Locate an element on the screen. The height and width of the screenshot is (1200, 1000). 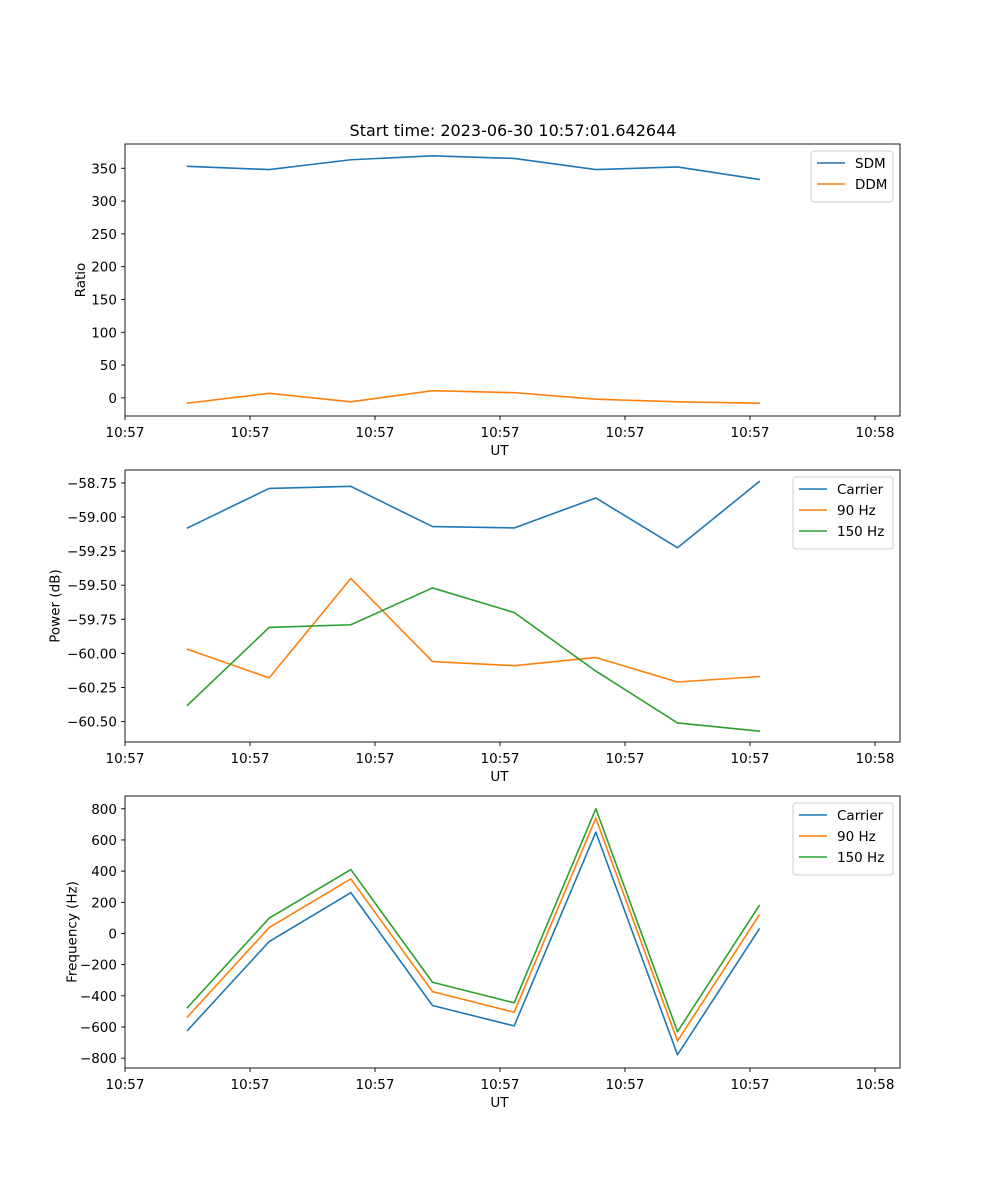
y-tick-label: 800 is located at coordinates (104, 810).